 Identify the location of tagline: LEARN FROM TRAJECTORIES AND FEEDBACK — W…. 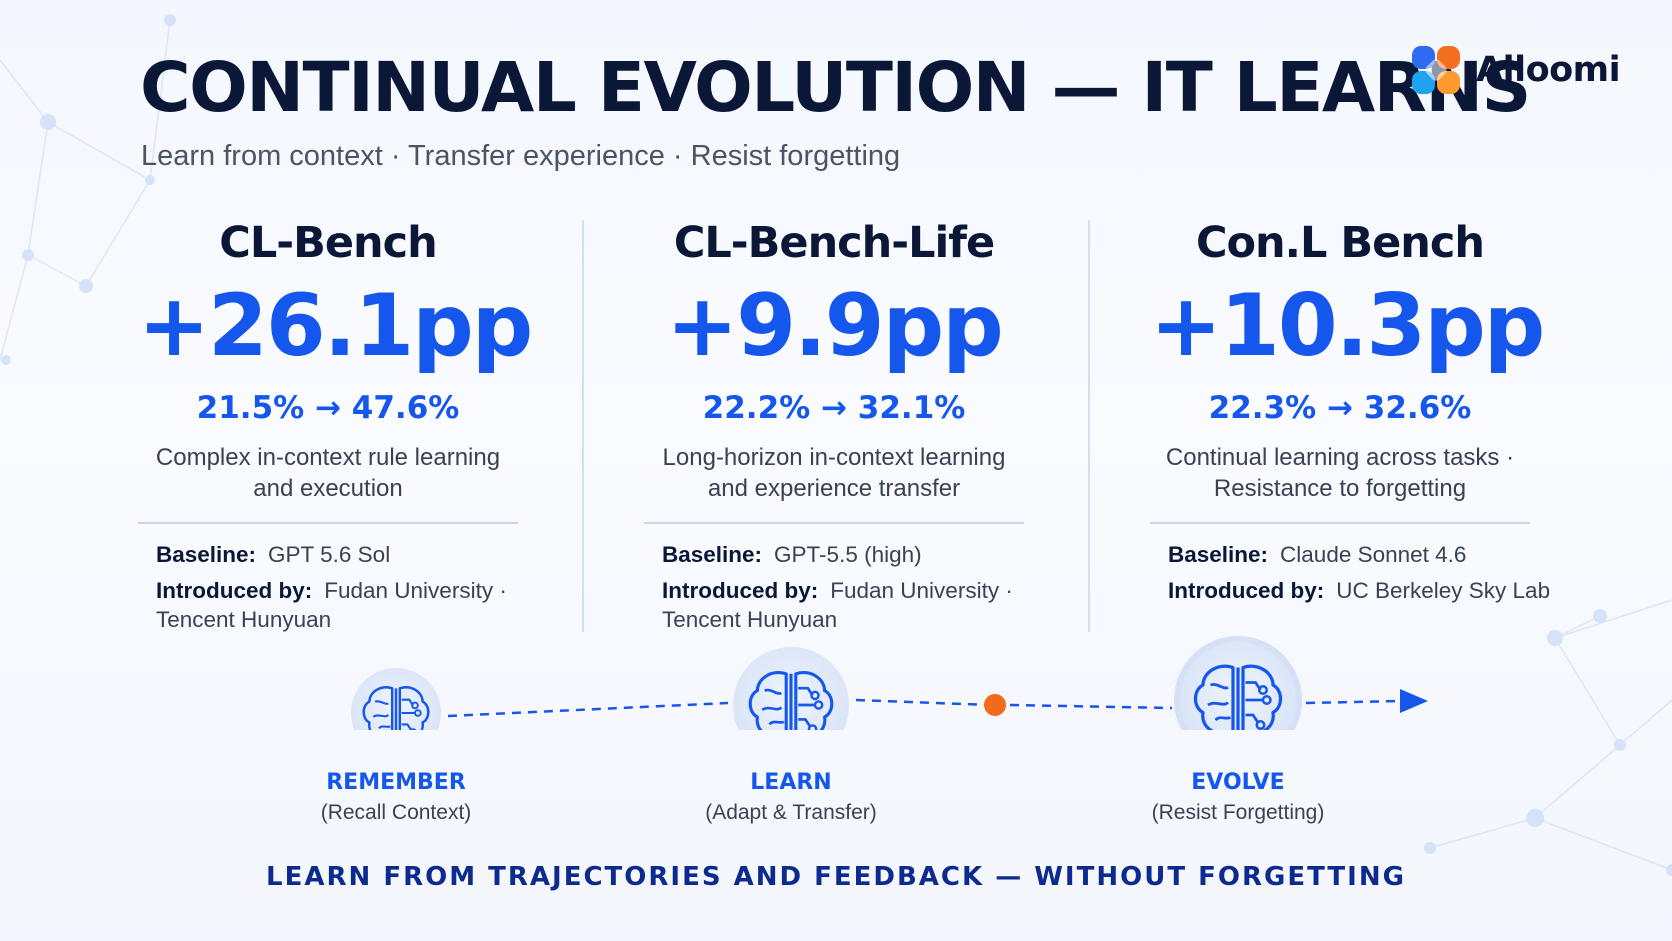
(836, 877).